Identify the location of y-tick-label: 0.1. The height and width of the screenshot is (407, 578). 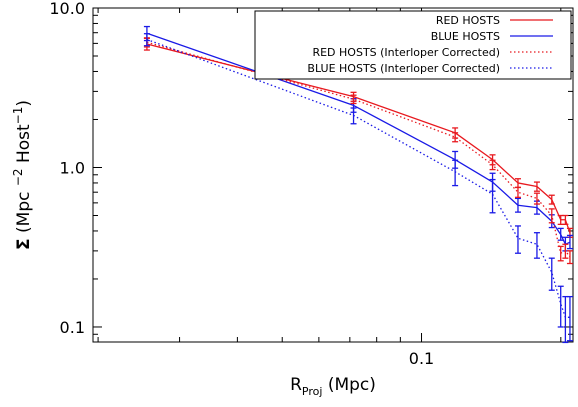
(72, 327).